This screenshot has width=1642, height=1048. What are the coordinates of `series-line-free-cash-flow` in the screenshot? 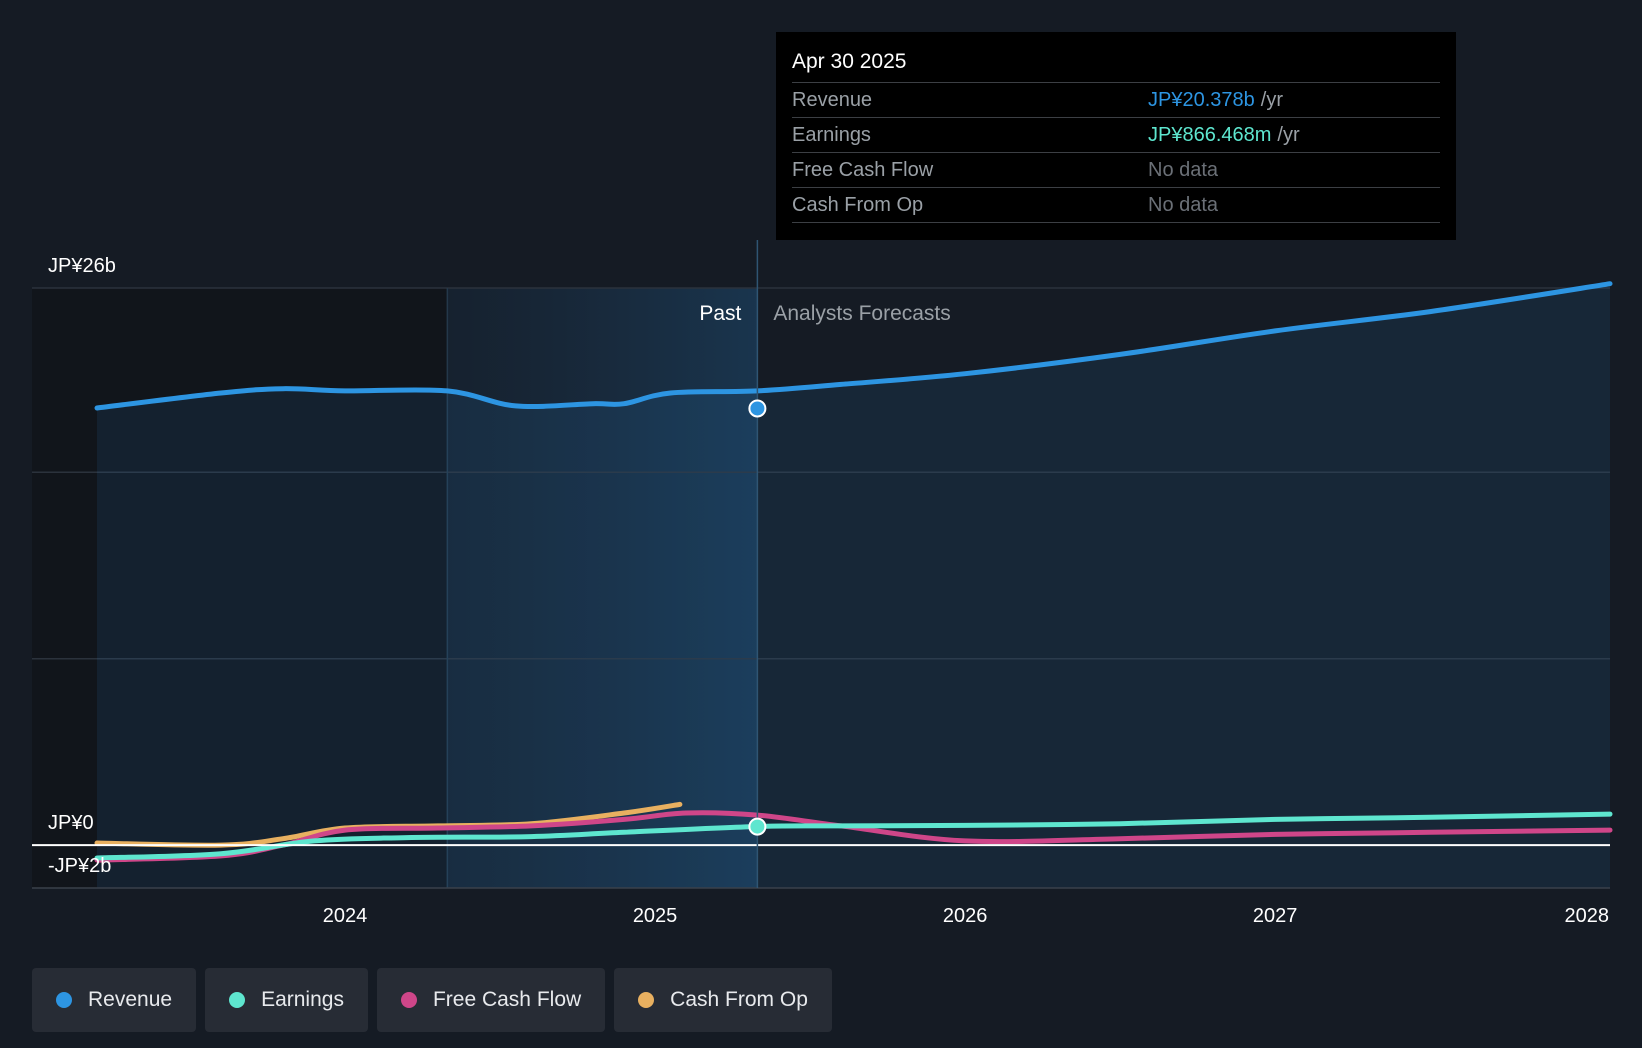 It's located at (853, 836).